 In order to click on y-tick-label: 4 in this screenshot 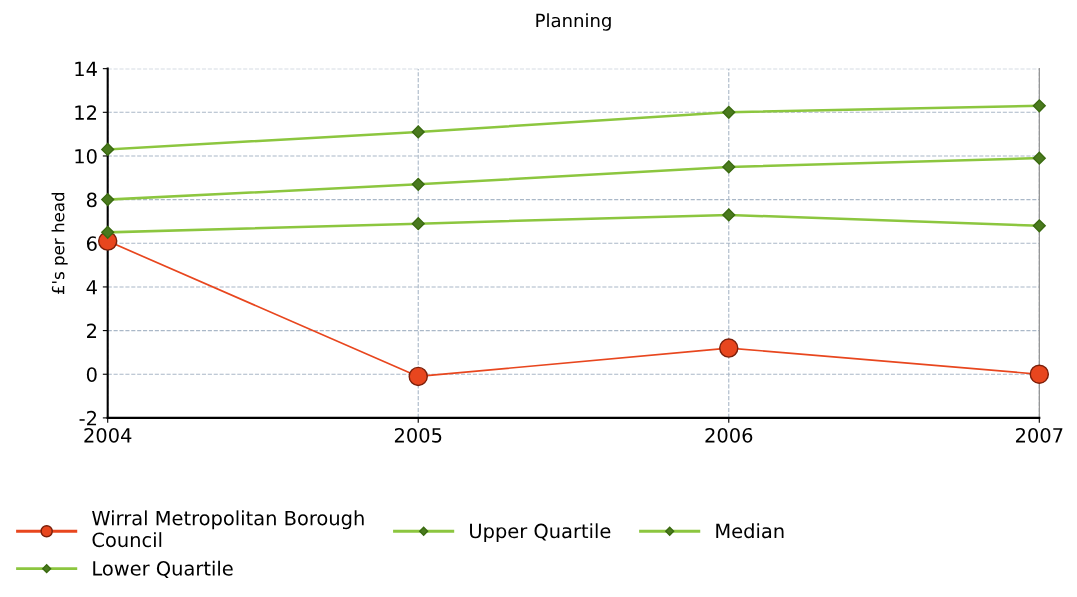, I will do `click(91, 287)`.